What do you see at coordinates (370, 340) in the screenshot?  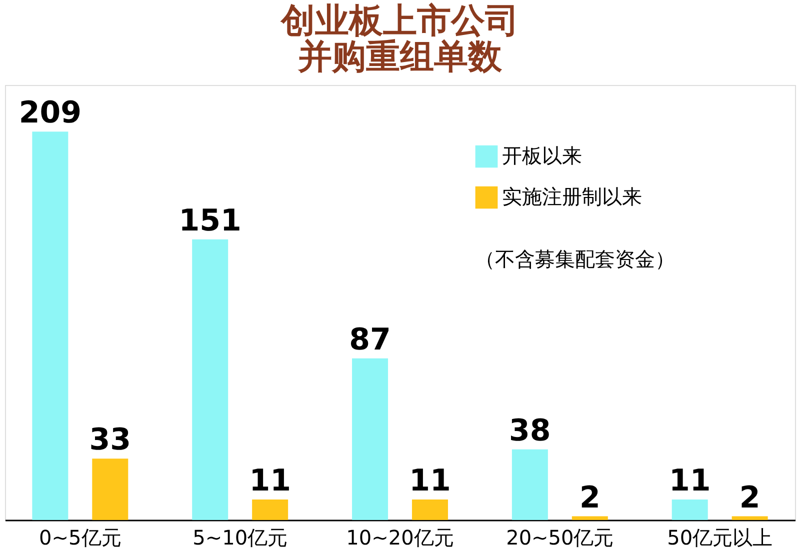 I see `data-label: 87` at bounding box center [370, 340].